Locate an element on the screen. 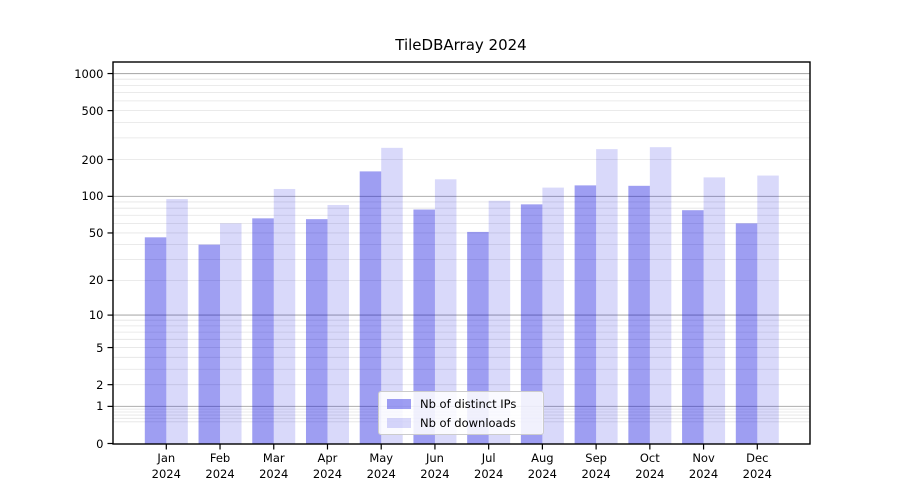 The image size is (900, 500). y-tick-label: 0 is located at coordinates (100, 443).